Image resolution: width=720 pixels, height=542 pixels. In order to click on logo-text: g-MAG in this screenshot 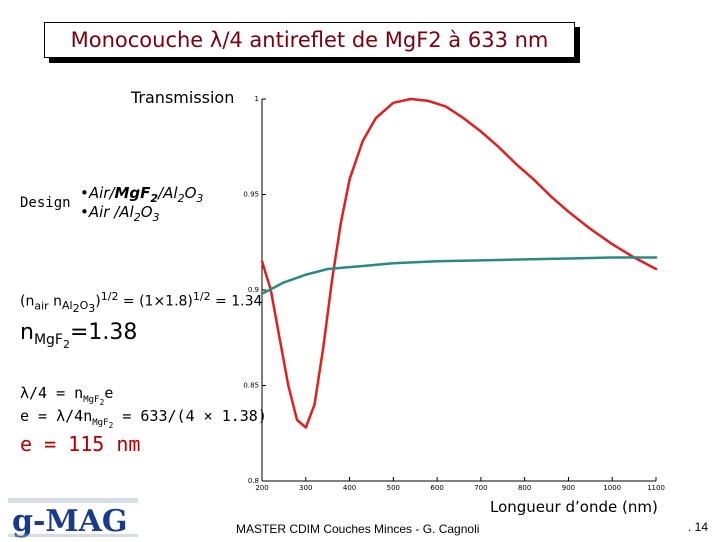, I will do `click(70, 521)`.